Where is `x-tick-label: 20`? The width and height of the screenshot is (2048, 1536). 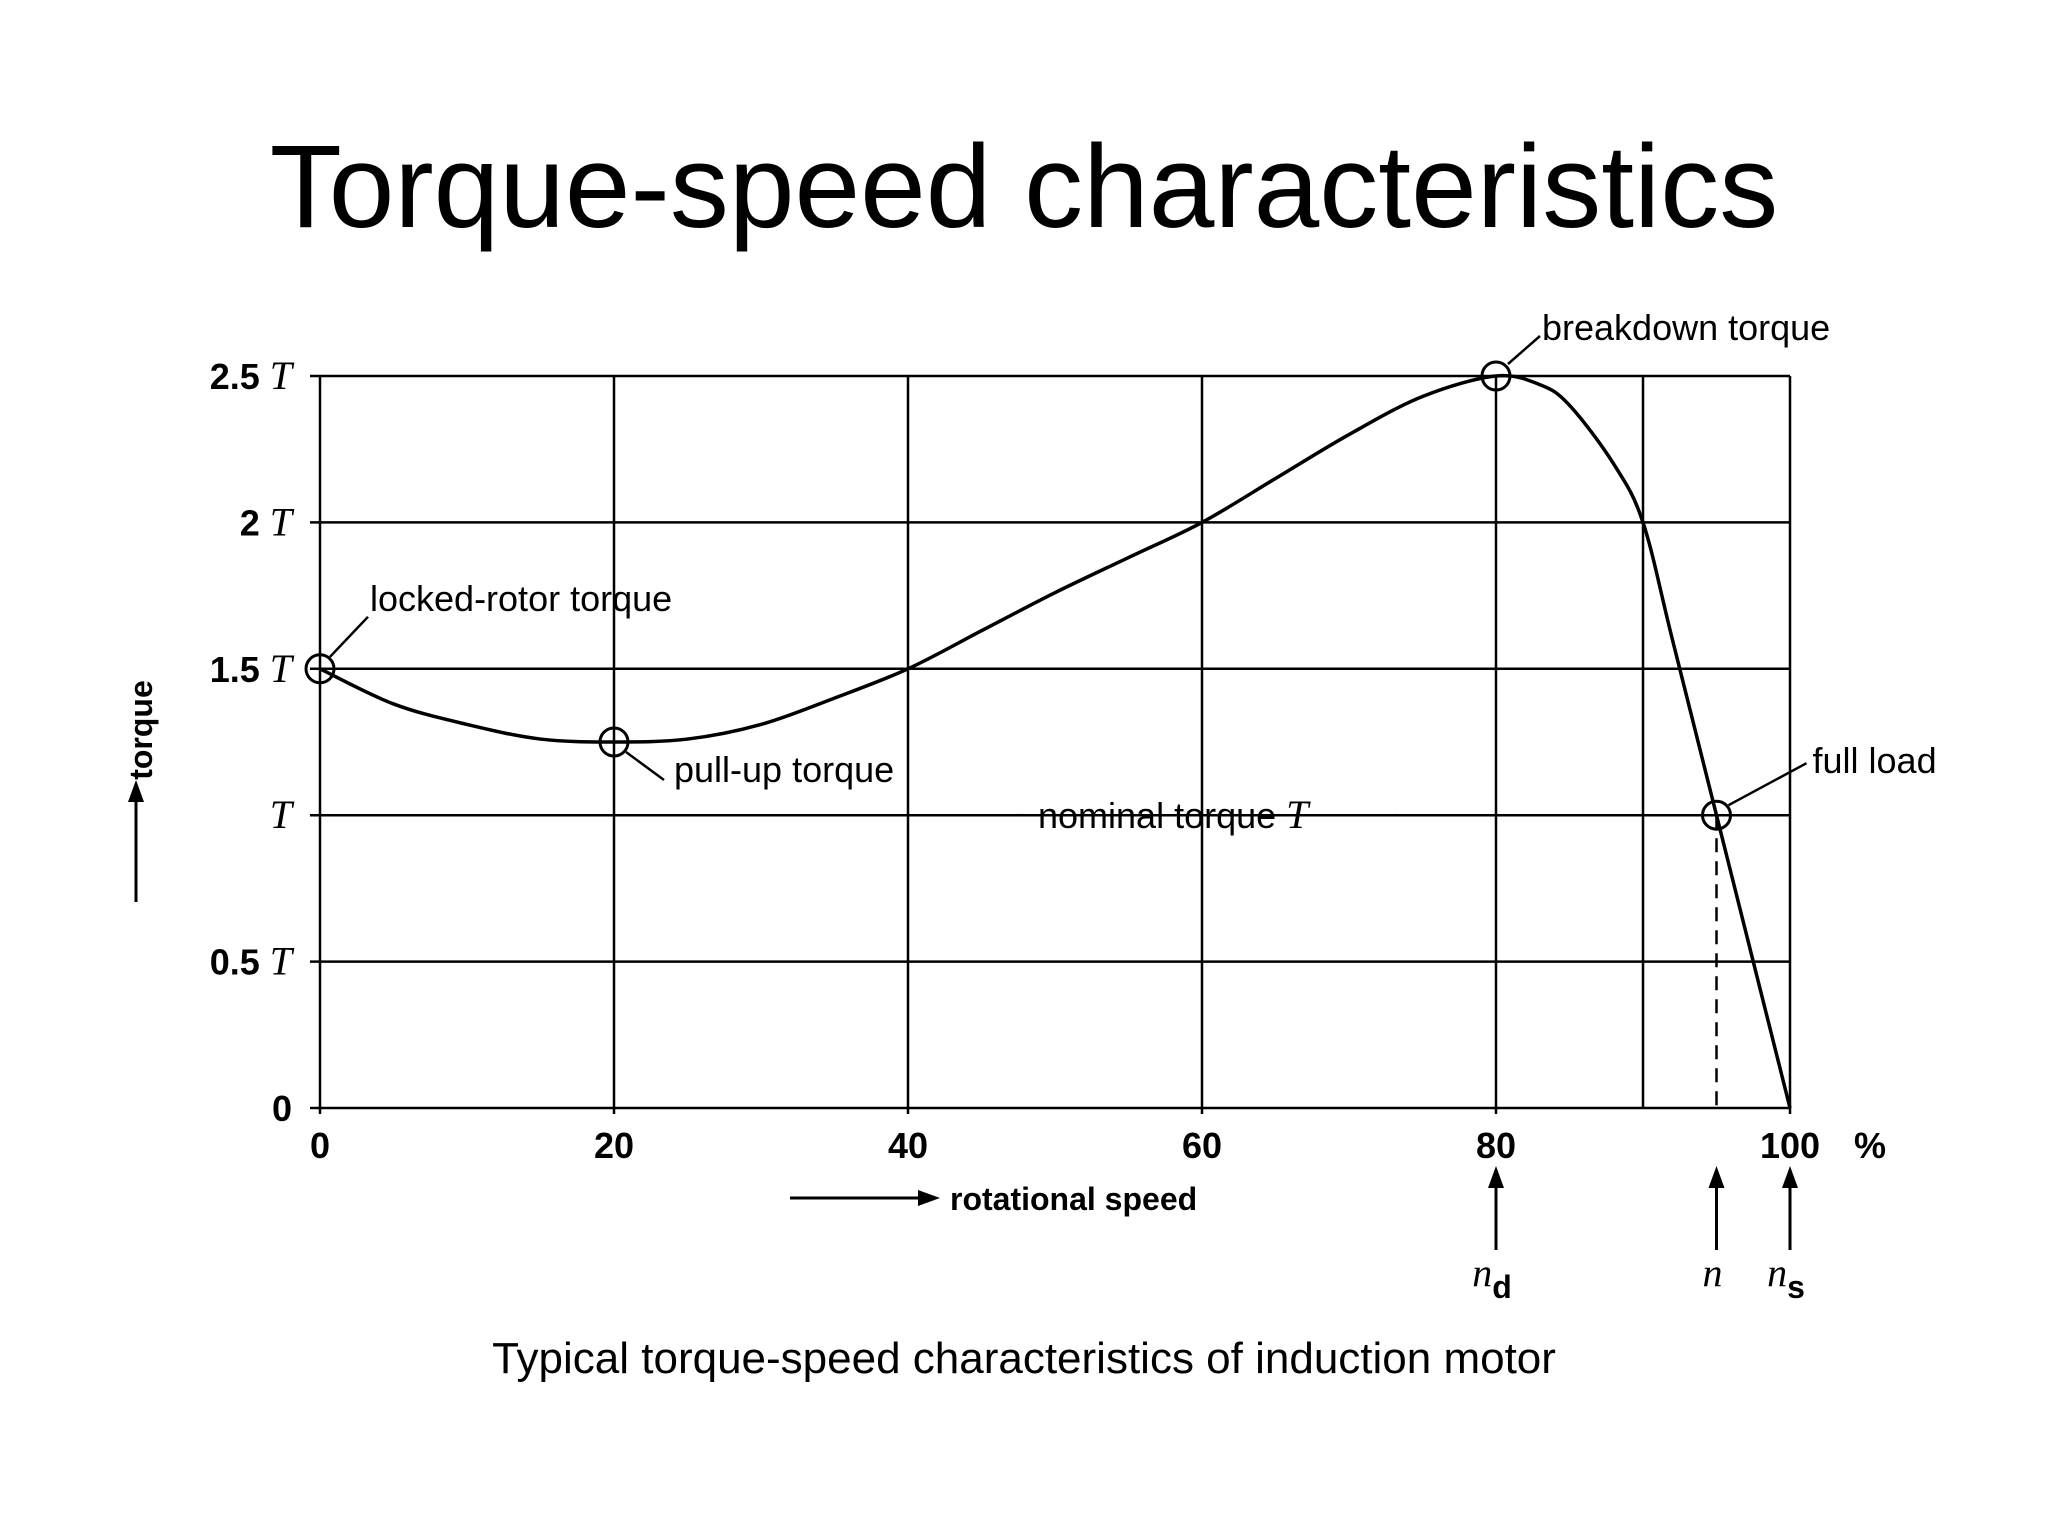 x-tick-label: 20 is located at coordinates (614, 1145).